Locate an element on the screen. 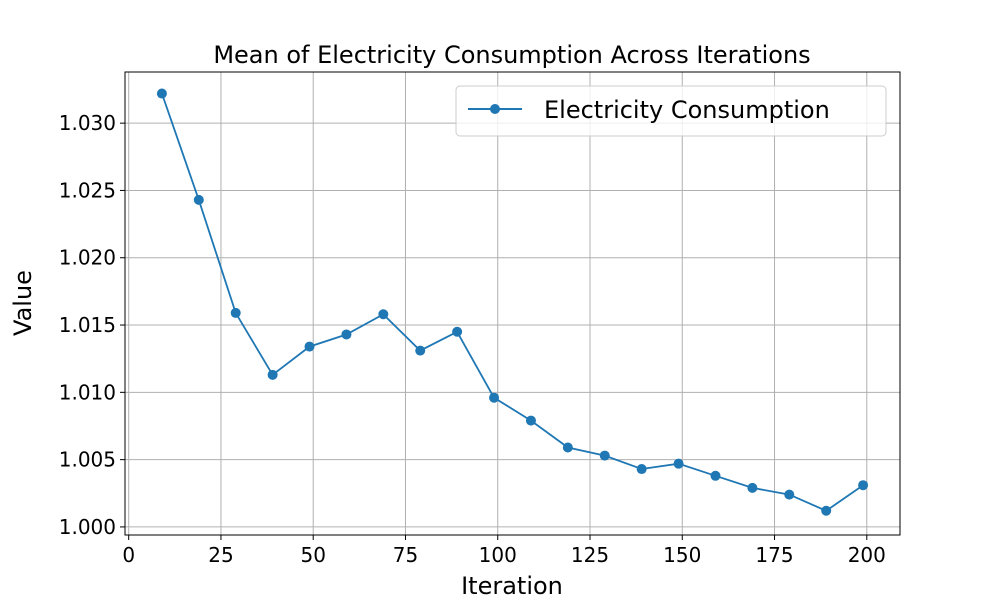 The height and width of the screenshot is (600, 1000). y-tick-label: 1.020 is located at coordinates (87, 258).